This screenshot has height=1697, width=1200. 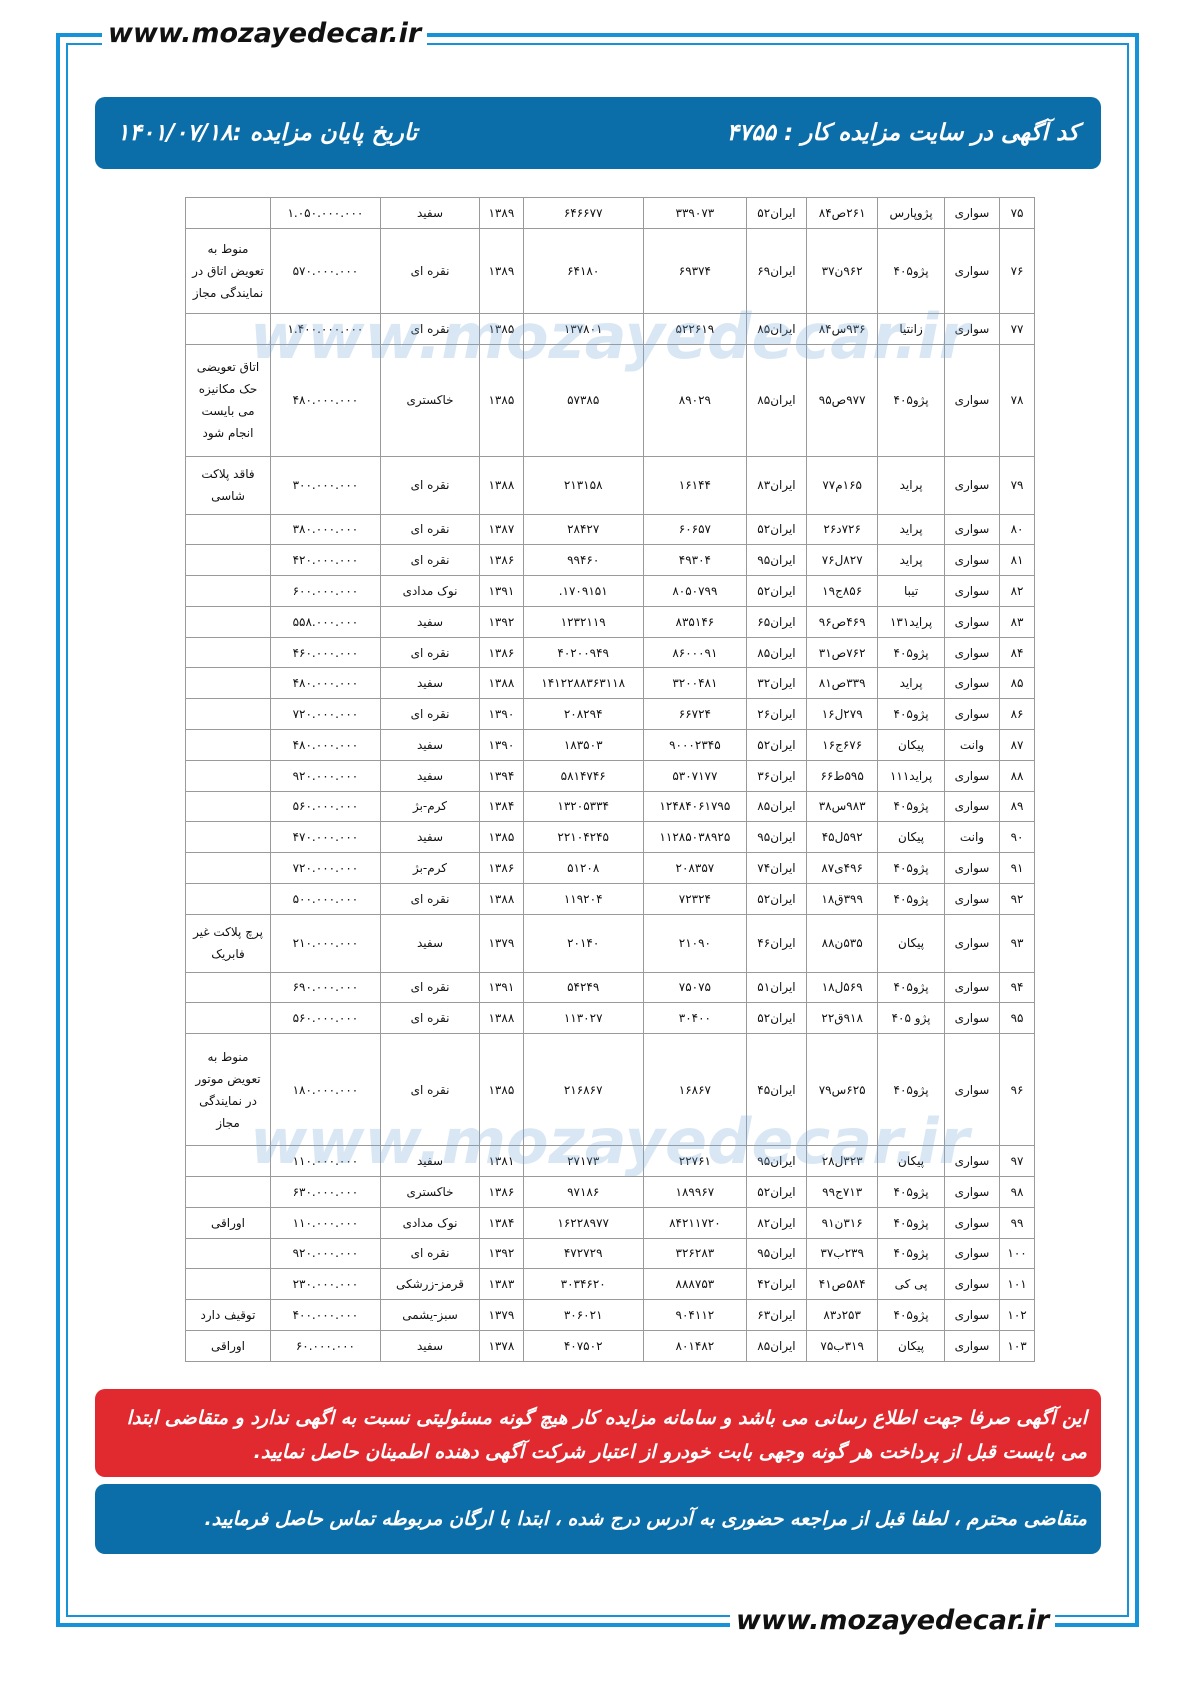 I want to click on price: ۹۲۰.۰۰۰.۰۰۰, so click(x=325, y=775).